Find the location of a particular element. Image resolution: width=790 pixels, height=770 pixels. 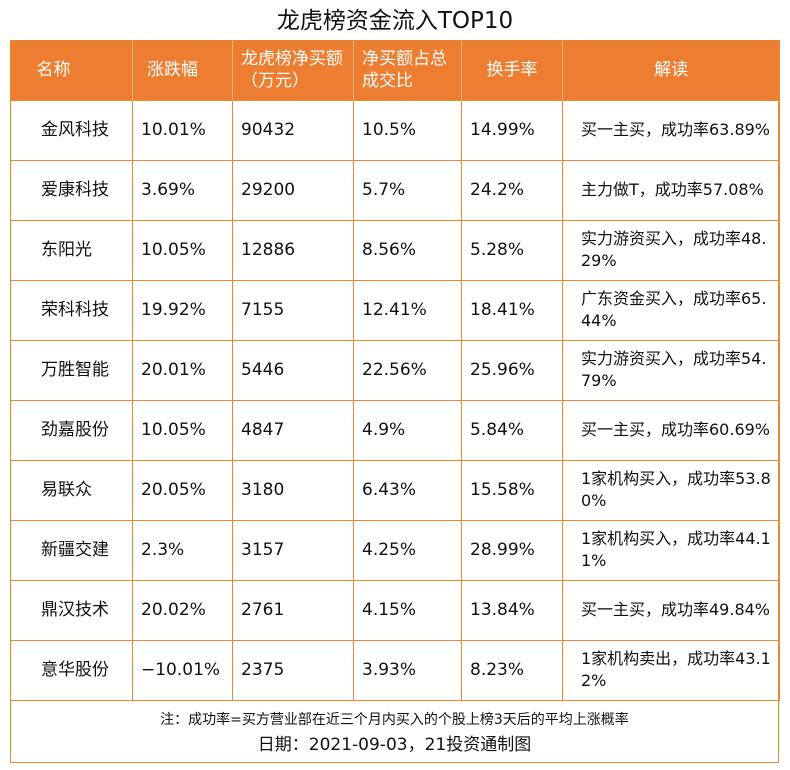

change-cell: 20.01% is located at coordinates (182, 370).